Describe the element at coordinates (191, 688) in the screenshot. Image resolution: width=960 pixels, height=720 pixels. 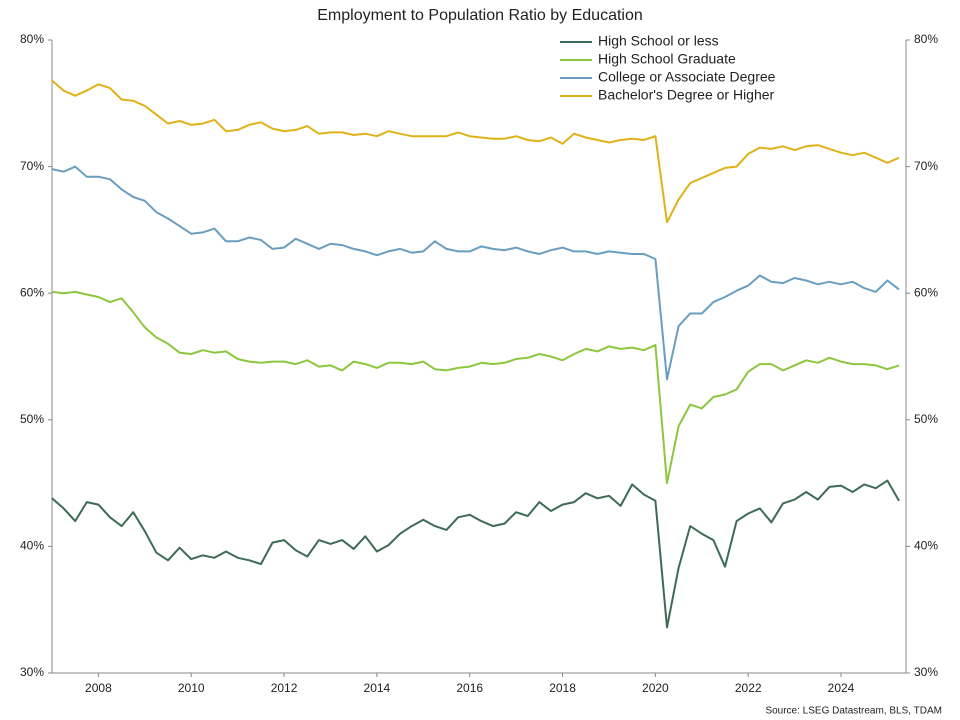
I see `x-tick-label: 2010` at that location.